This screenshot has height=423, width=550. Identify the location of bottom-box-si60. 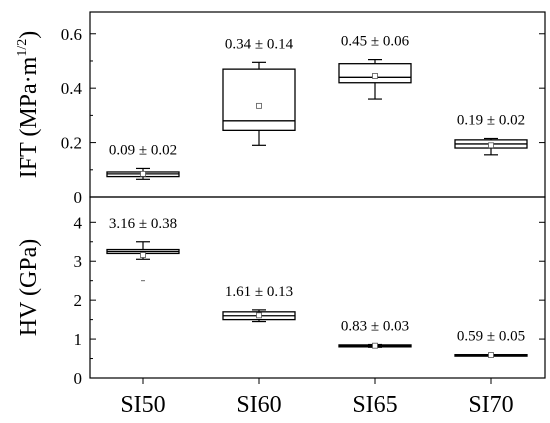
(259, 316).